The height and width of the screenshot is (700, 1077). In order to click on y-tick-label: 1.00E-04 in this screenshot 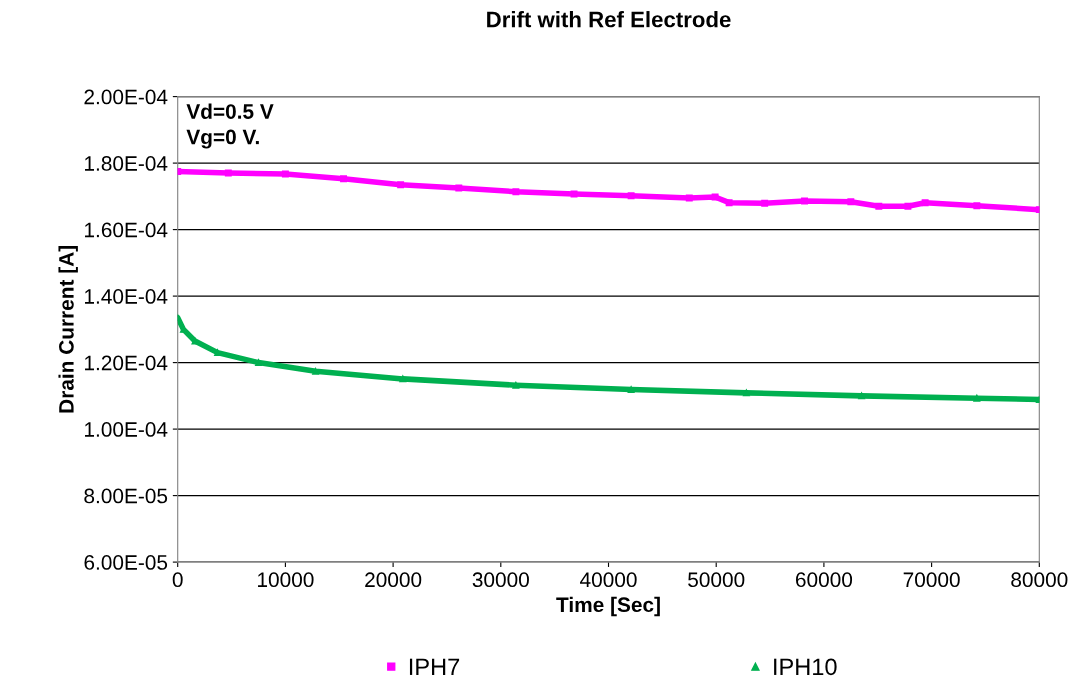, I will do `click(126, 429)`.